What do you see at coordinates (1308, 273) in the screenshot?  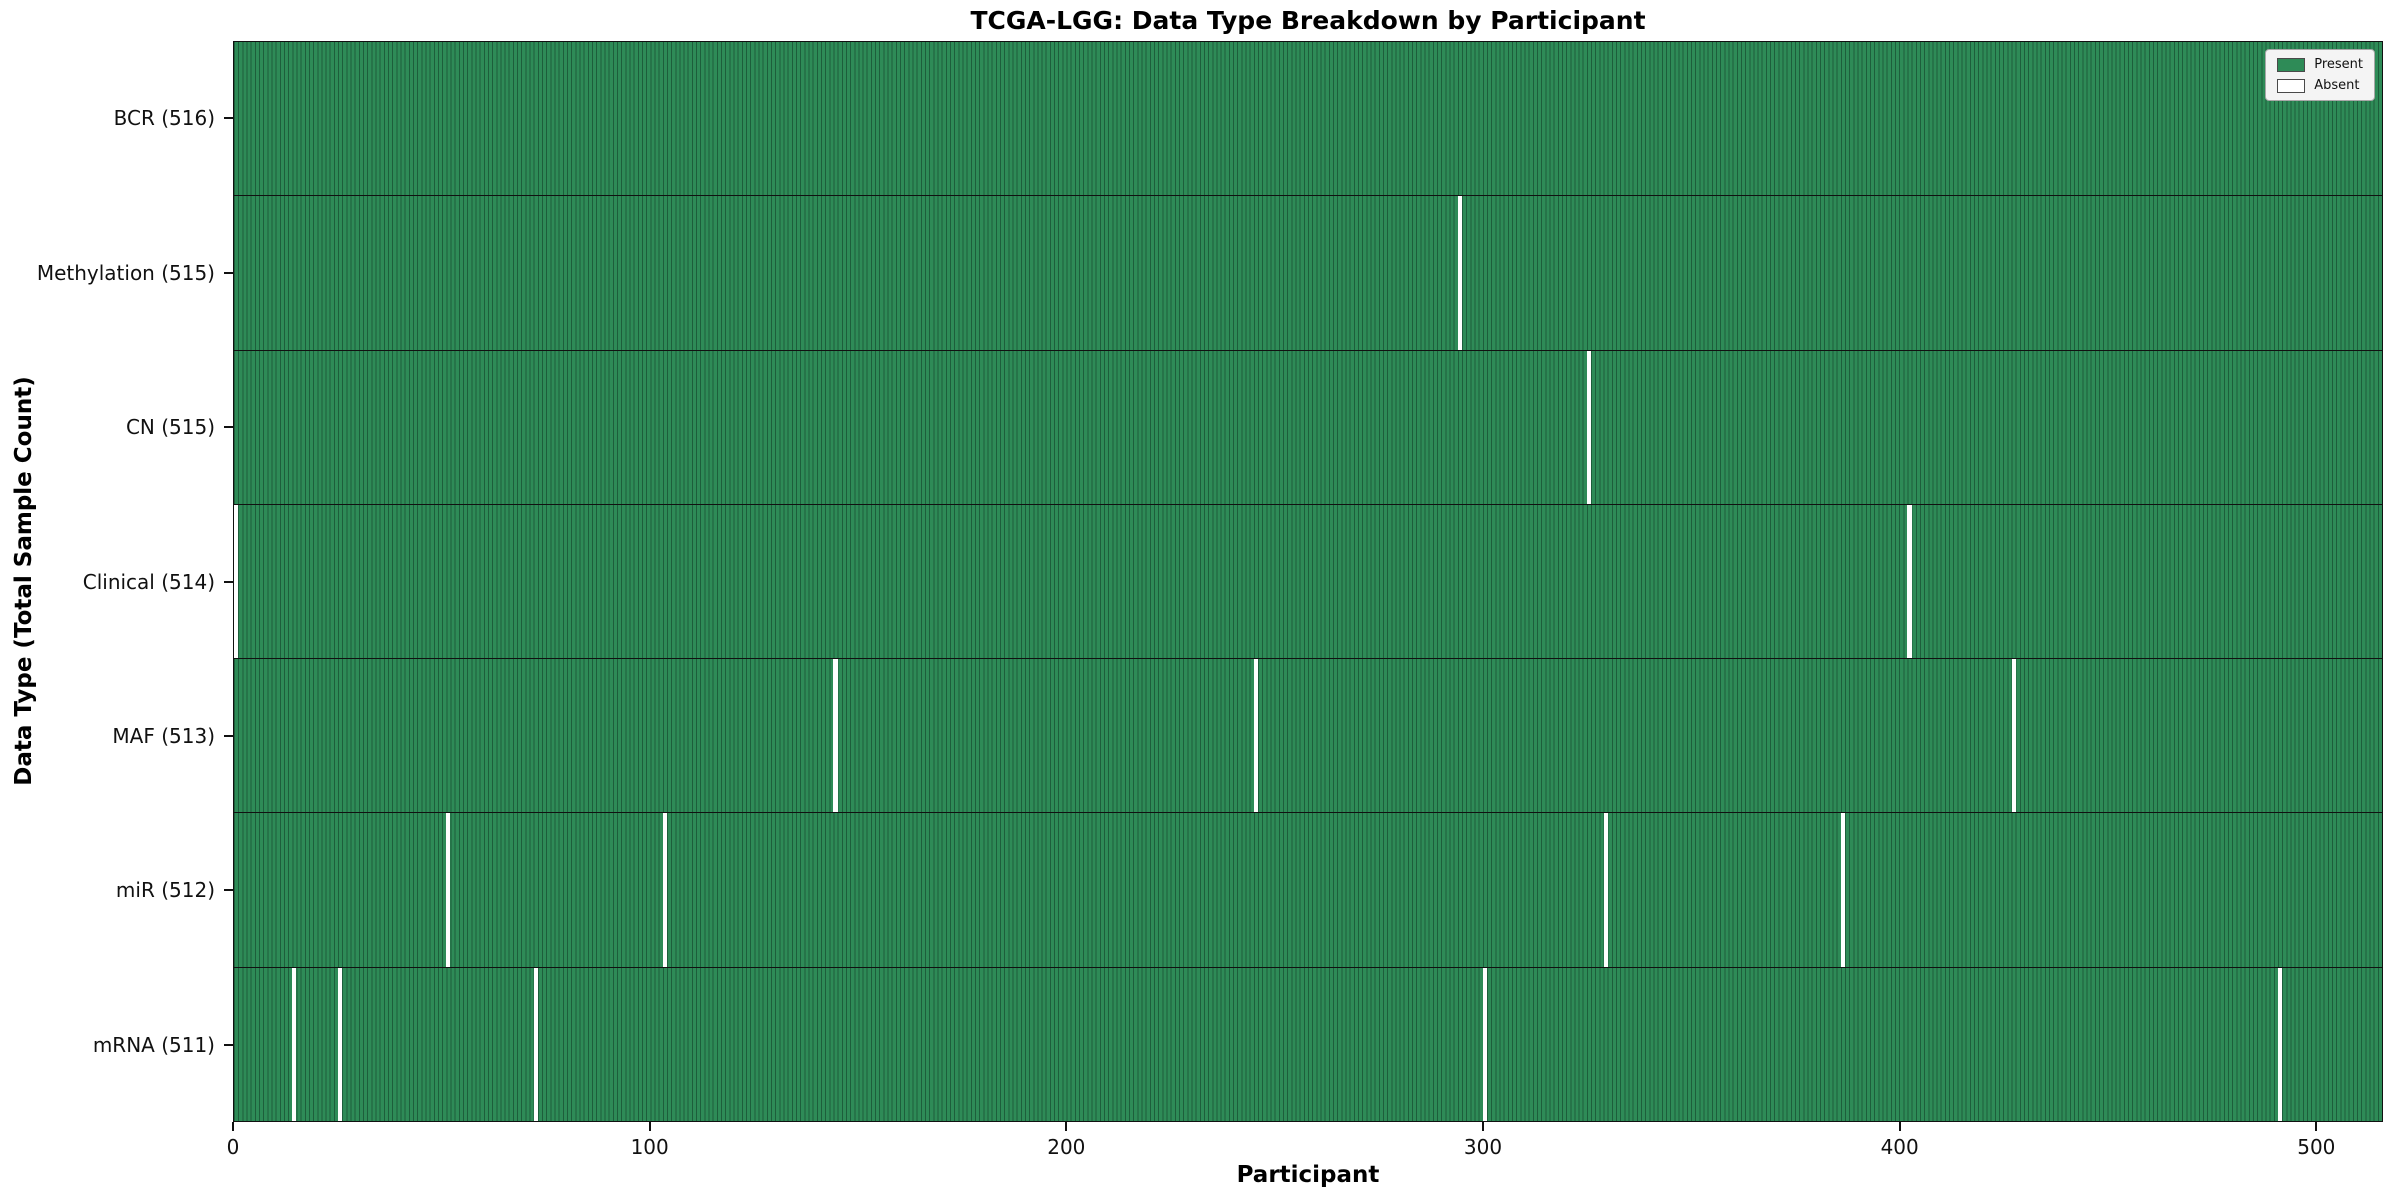 I see `heatmap-row-methylation` at bounding box center [1308, 273].